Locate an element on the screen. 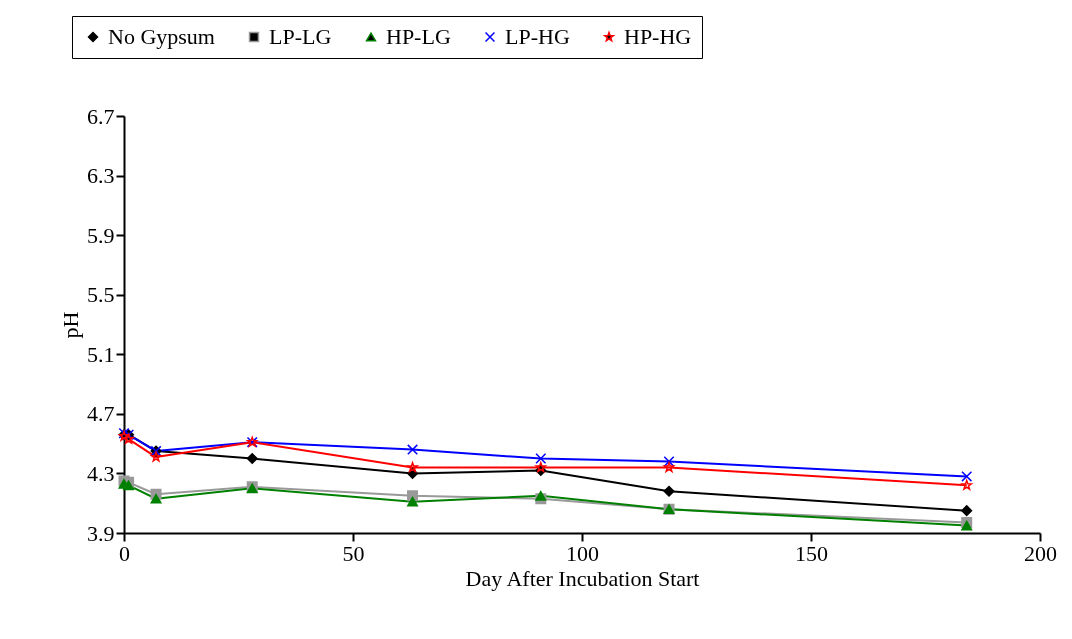 The image size is (1072, 639). x-tick-label: 50 is located at coordinates (353, 553).